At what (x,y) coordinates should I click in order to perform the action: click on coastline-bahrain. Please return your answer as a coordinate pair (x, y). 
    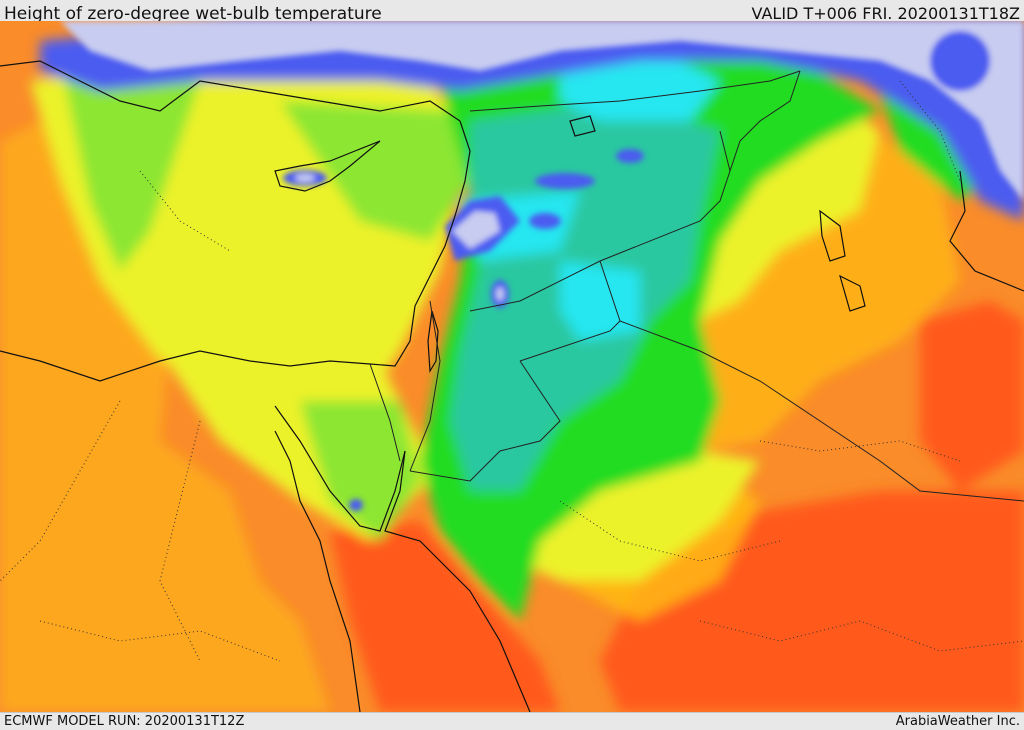
    Looking at the image, I should click on (852, 293).